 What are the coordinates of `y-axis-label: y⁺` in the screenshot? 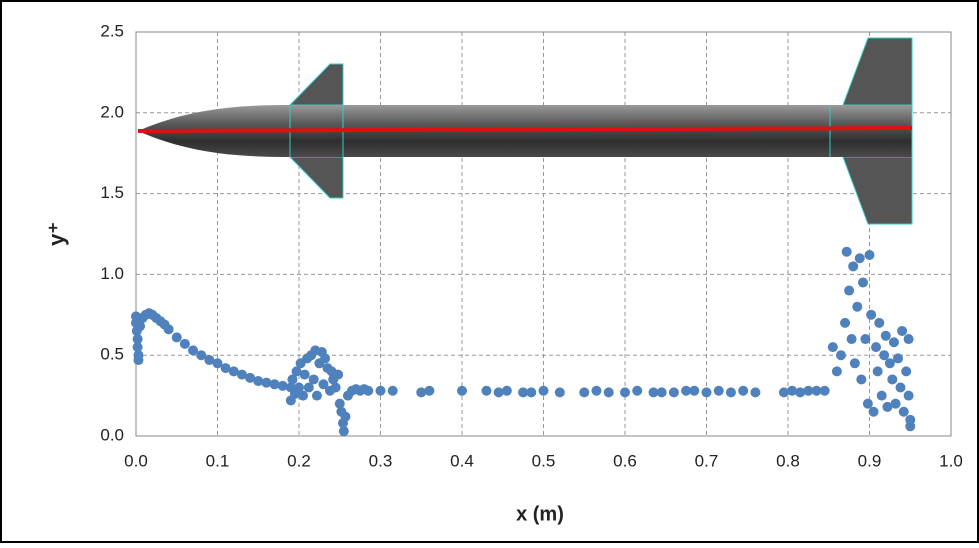 It's located at (56, 234).